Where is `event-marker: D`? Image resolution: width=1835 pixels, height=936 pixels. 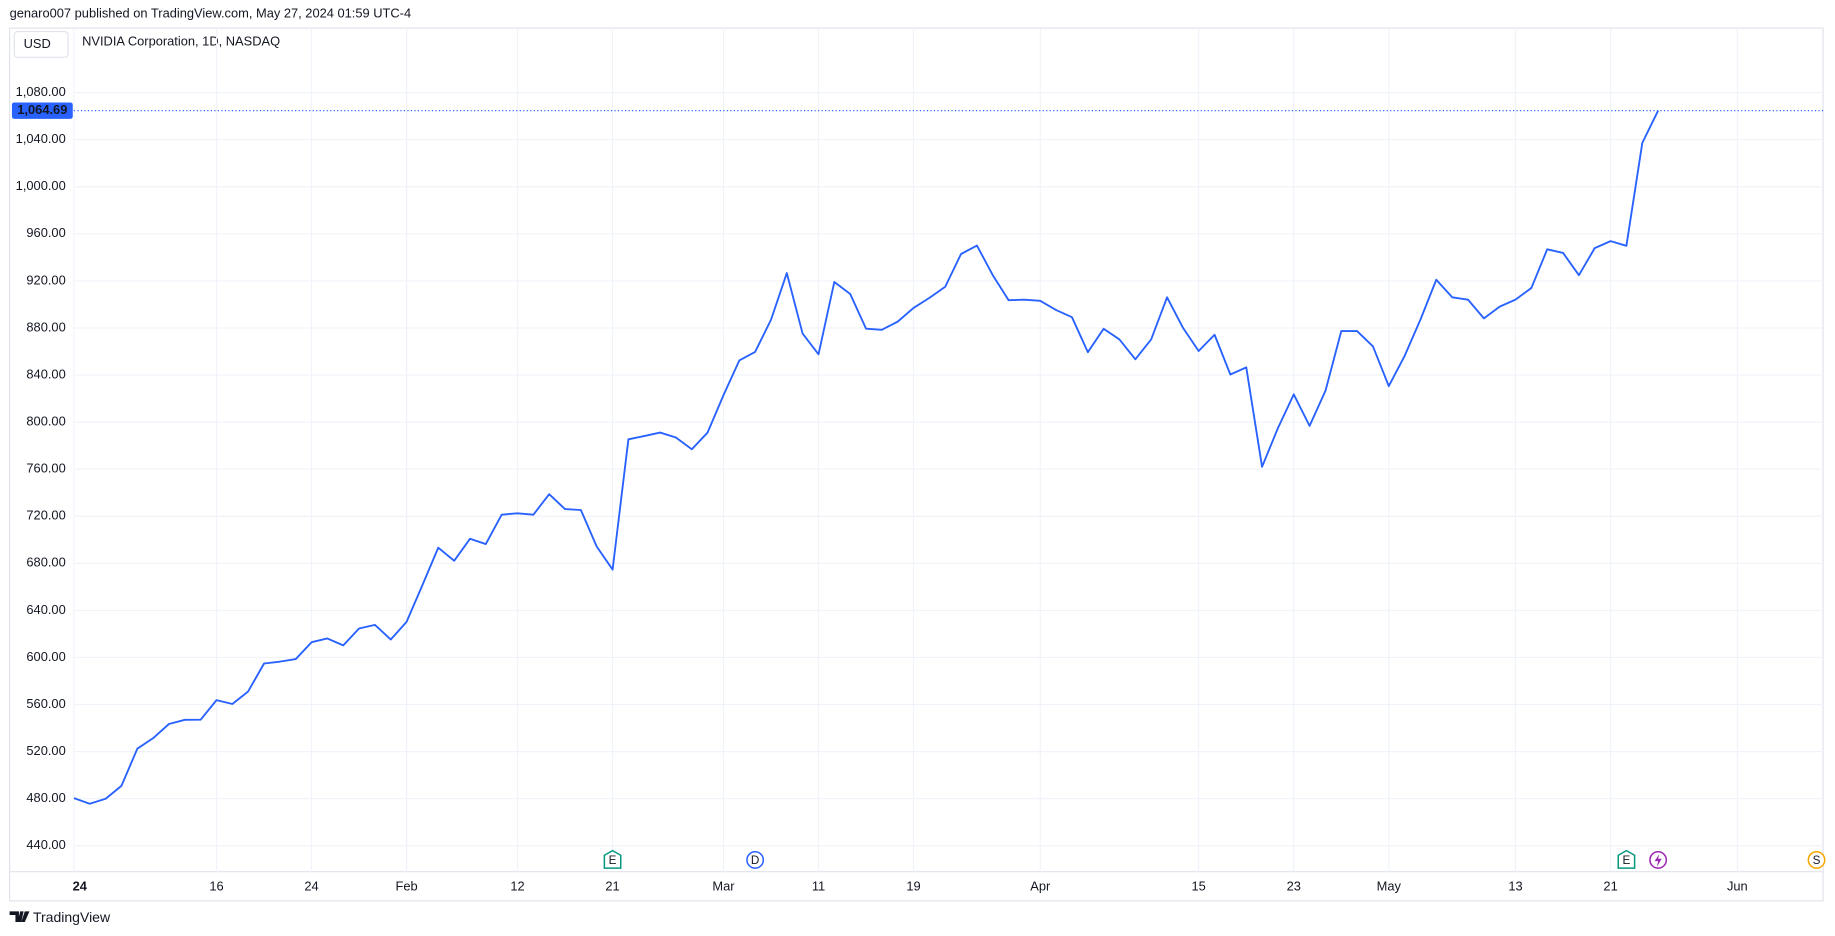 event-marker: D is located at coordinates (755, 859).